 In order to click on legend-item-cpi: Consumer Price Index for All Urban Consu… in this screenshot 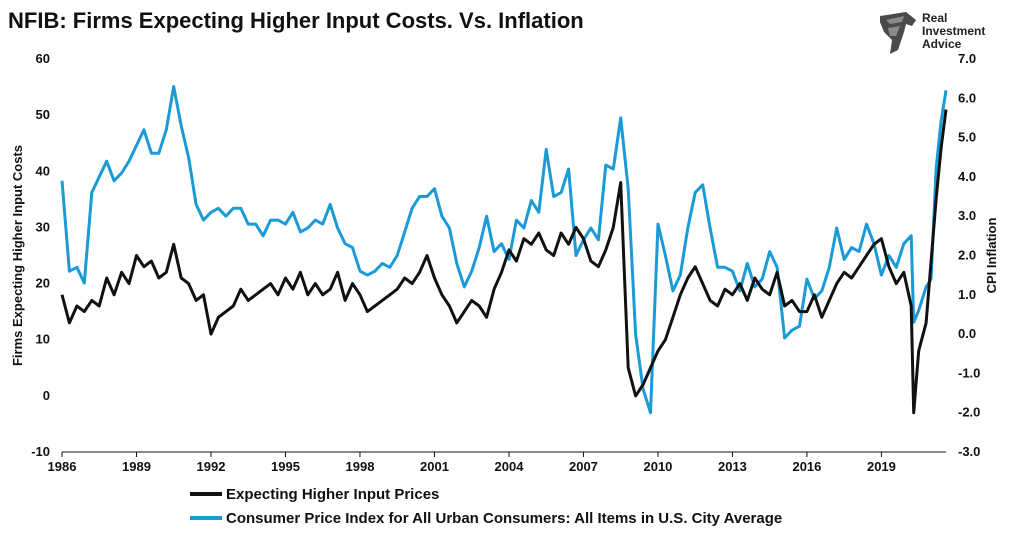, I will do `click(486, 518)`.